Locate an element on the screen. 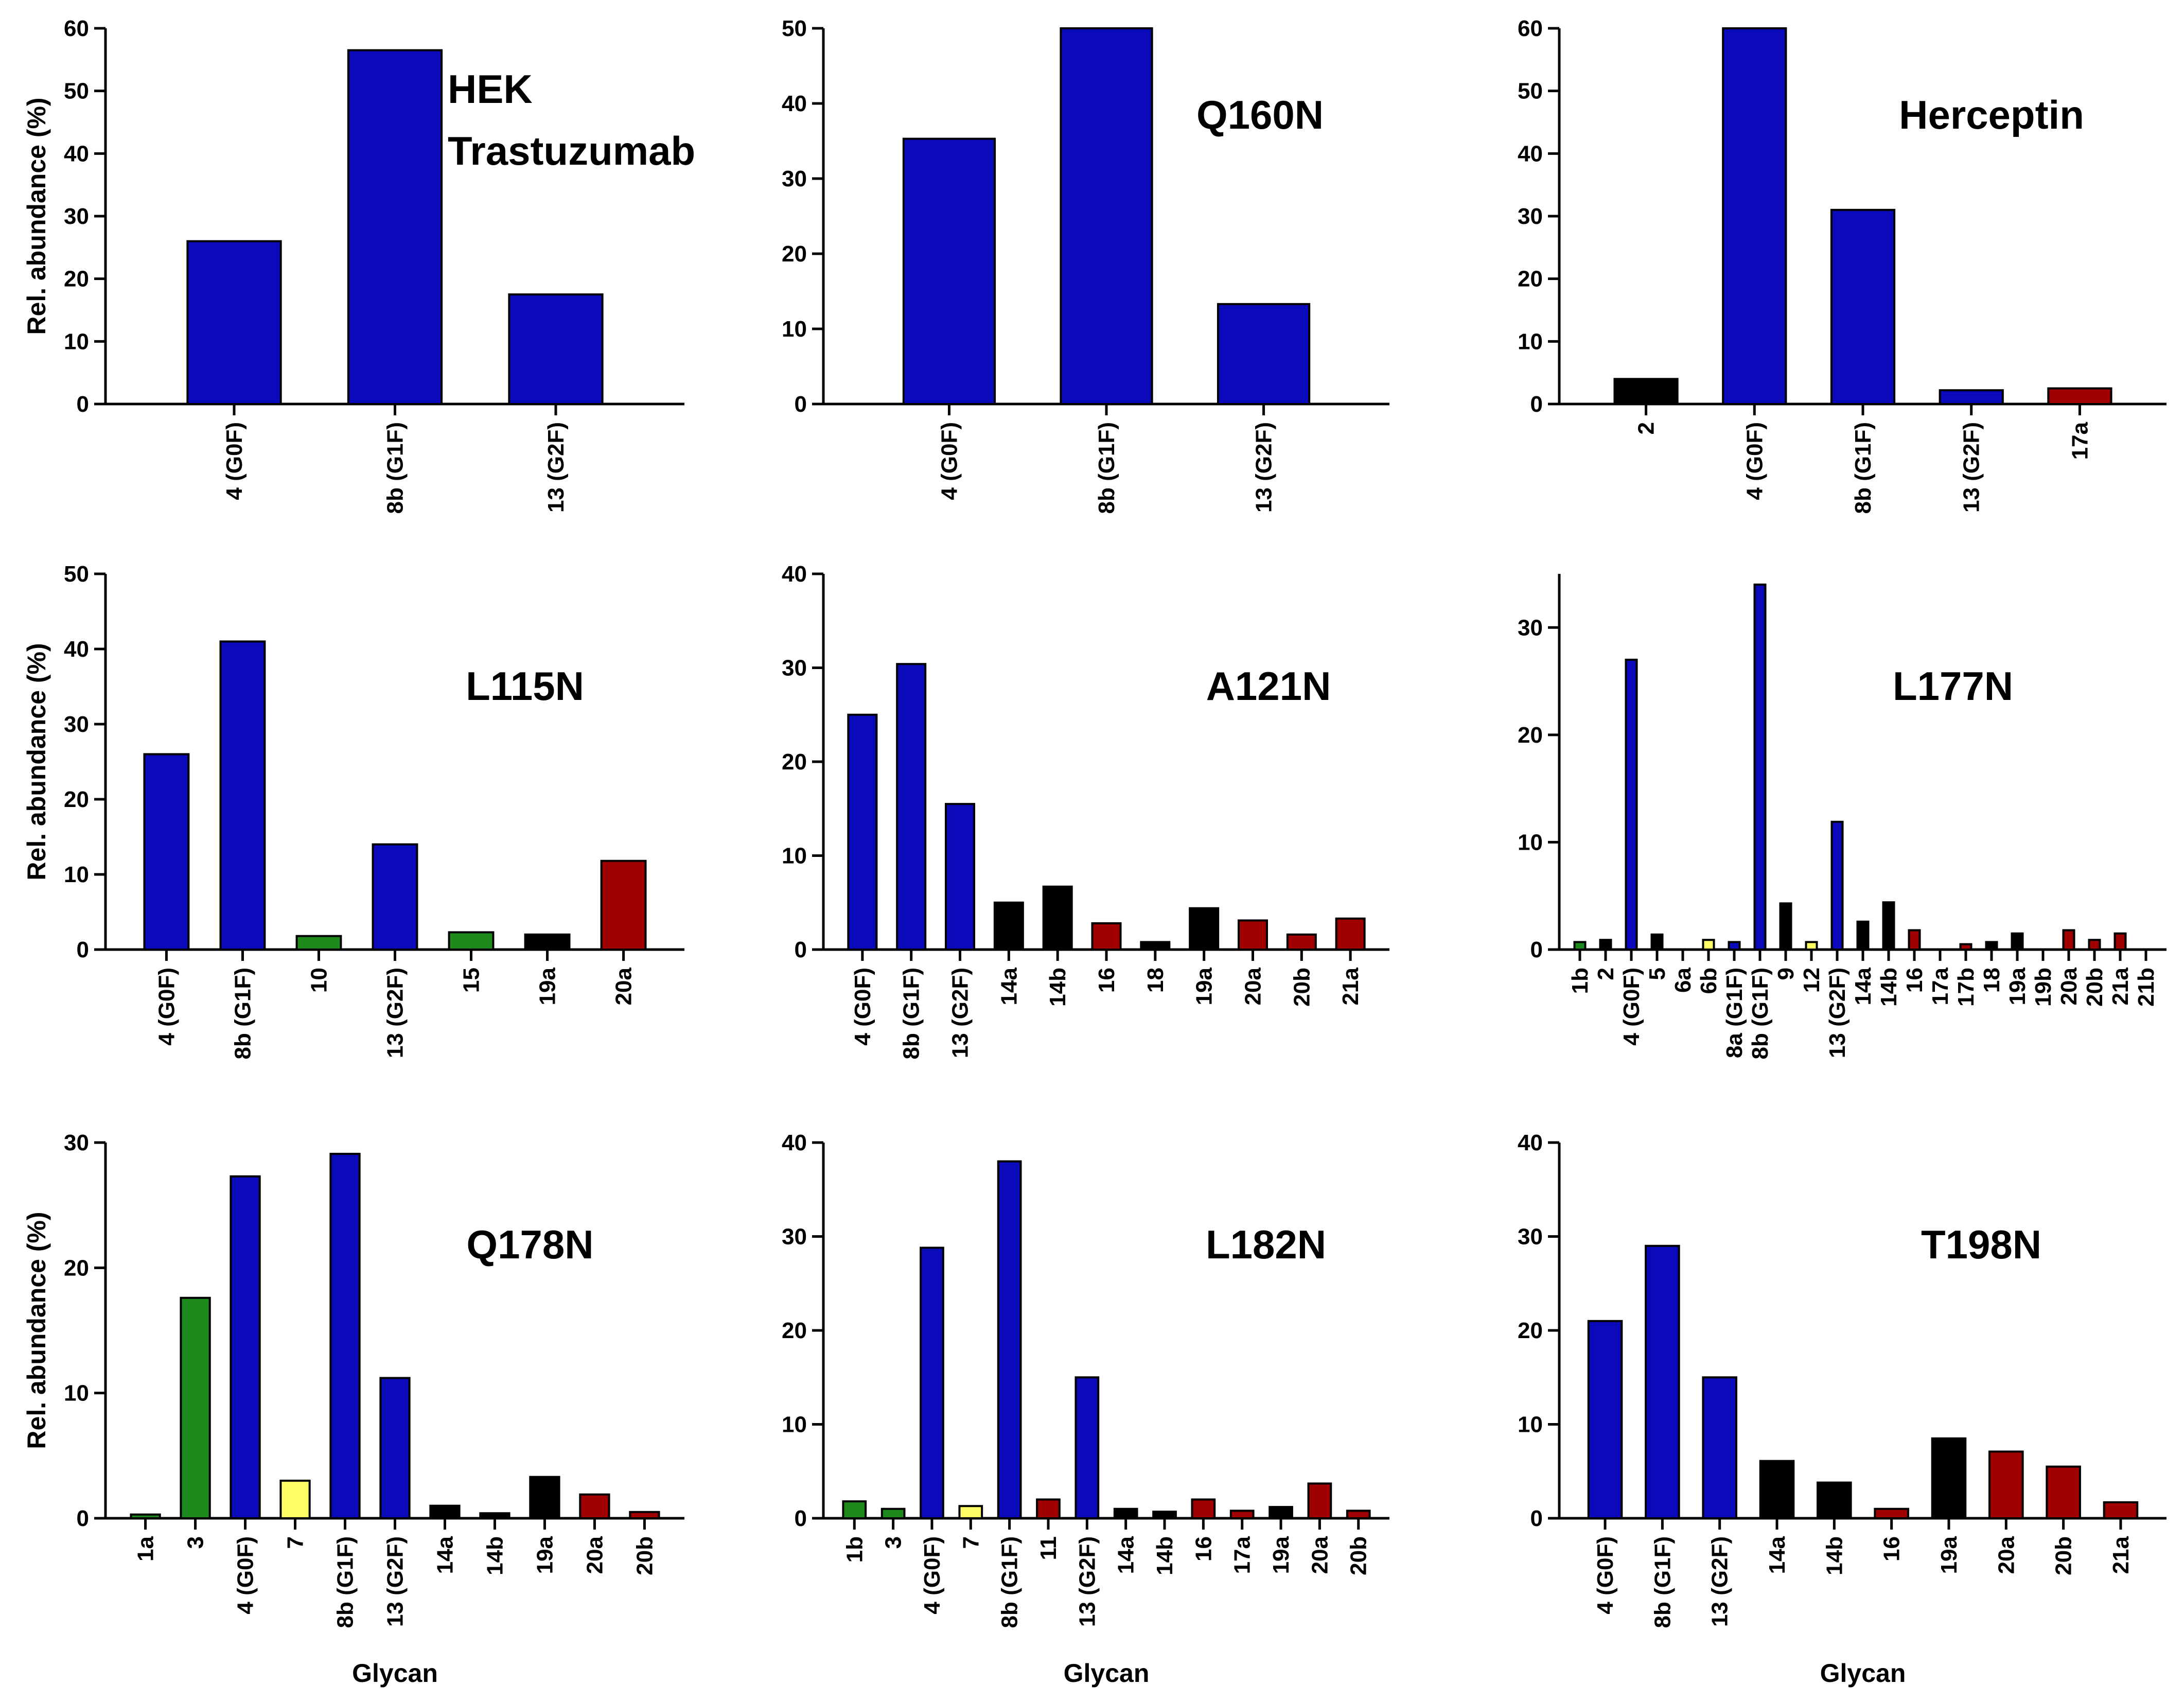  x-tick-label: 1a is located at coordinates (145, 1548).